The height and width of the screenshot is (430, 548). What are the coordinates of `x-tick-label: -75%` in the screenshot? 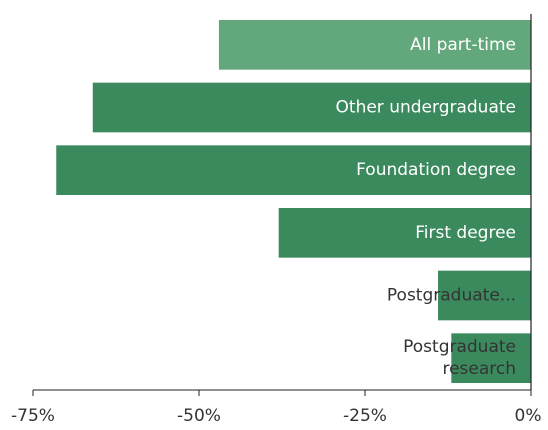 It's located at (33, 416).